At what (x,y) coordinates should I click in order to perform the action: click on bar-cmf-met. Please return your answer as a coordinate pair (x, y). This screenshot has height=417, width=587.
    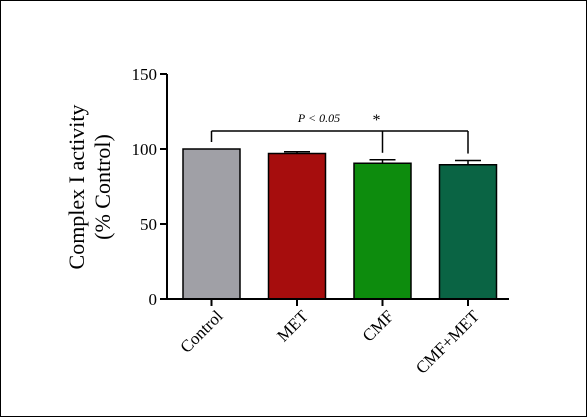
    Looking at the image, I should click on (468, 232).